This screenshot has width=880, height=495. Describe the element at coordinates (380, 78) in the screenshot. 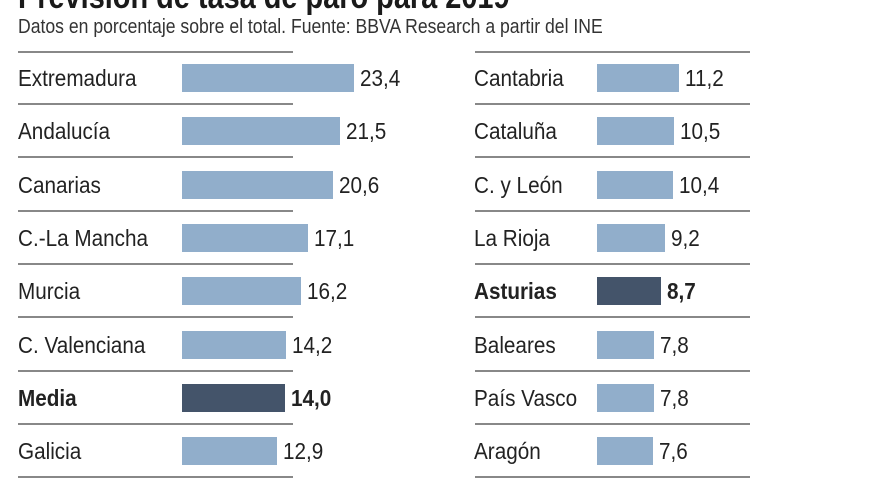

I see `value-label: 23,4` at that location.